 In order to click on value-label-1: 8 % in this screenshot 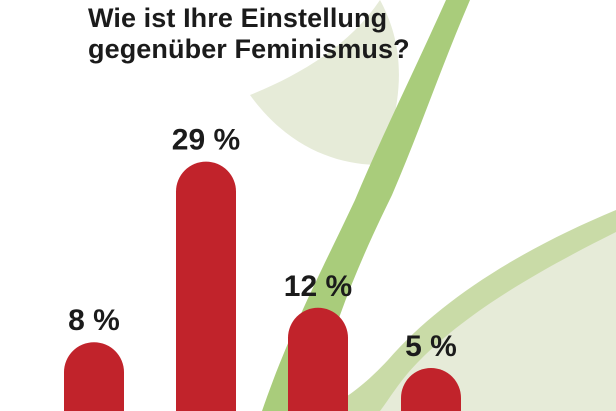, I will do `click(94, 320)`.